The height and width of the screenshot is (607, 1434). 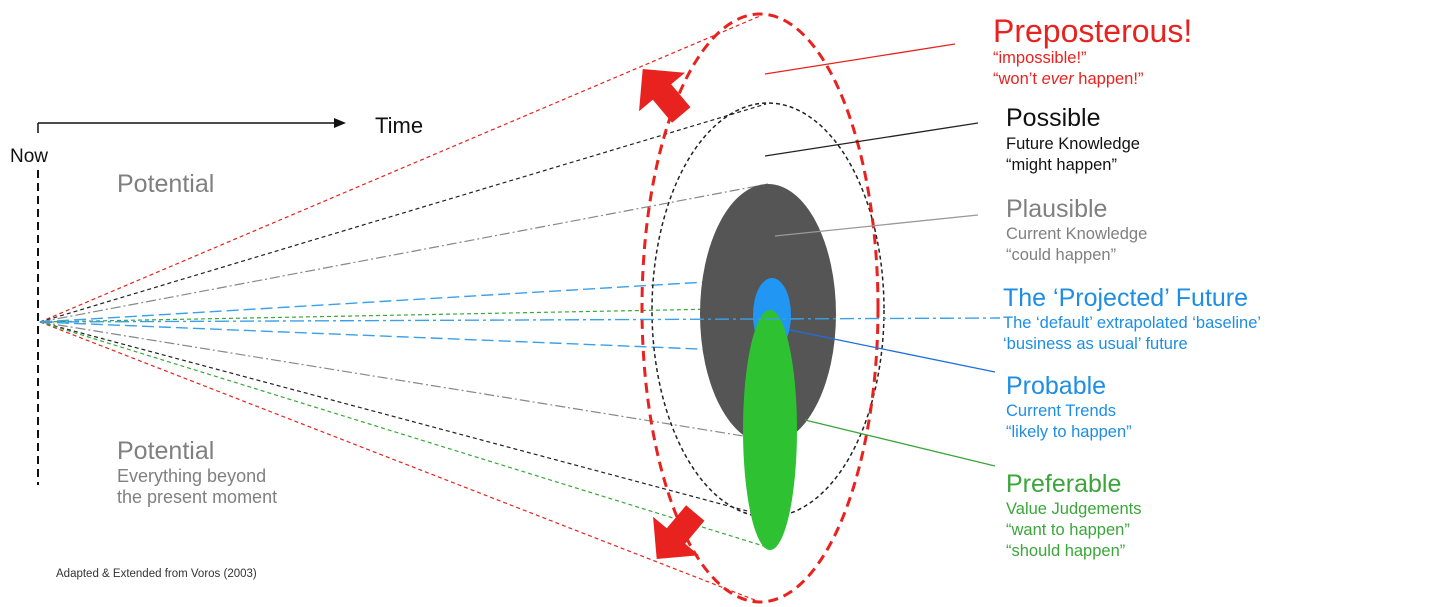 I want to click on leader-possible, so click(x=871, y=139).